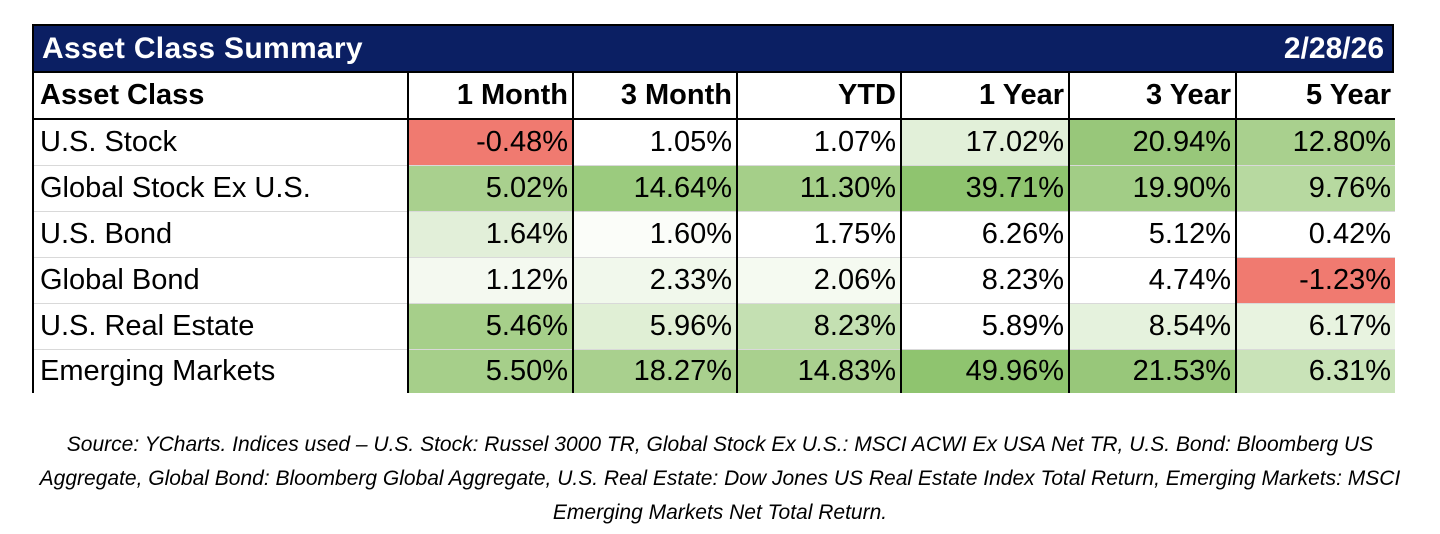  Describe the element at coordinates (220, 371) in the screenshot. I see `asset-class-label: Emerging Markets` at that location.